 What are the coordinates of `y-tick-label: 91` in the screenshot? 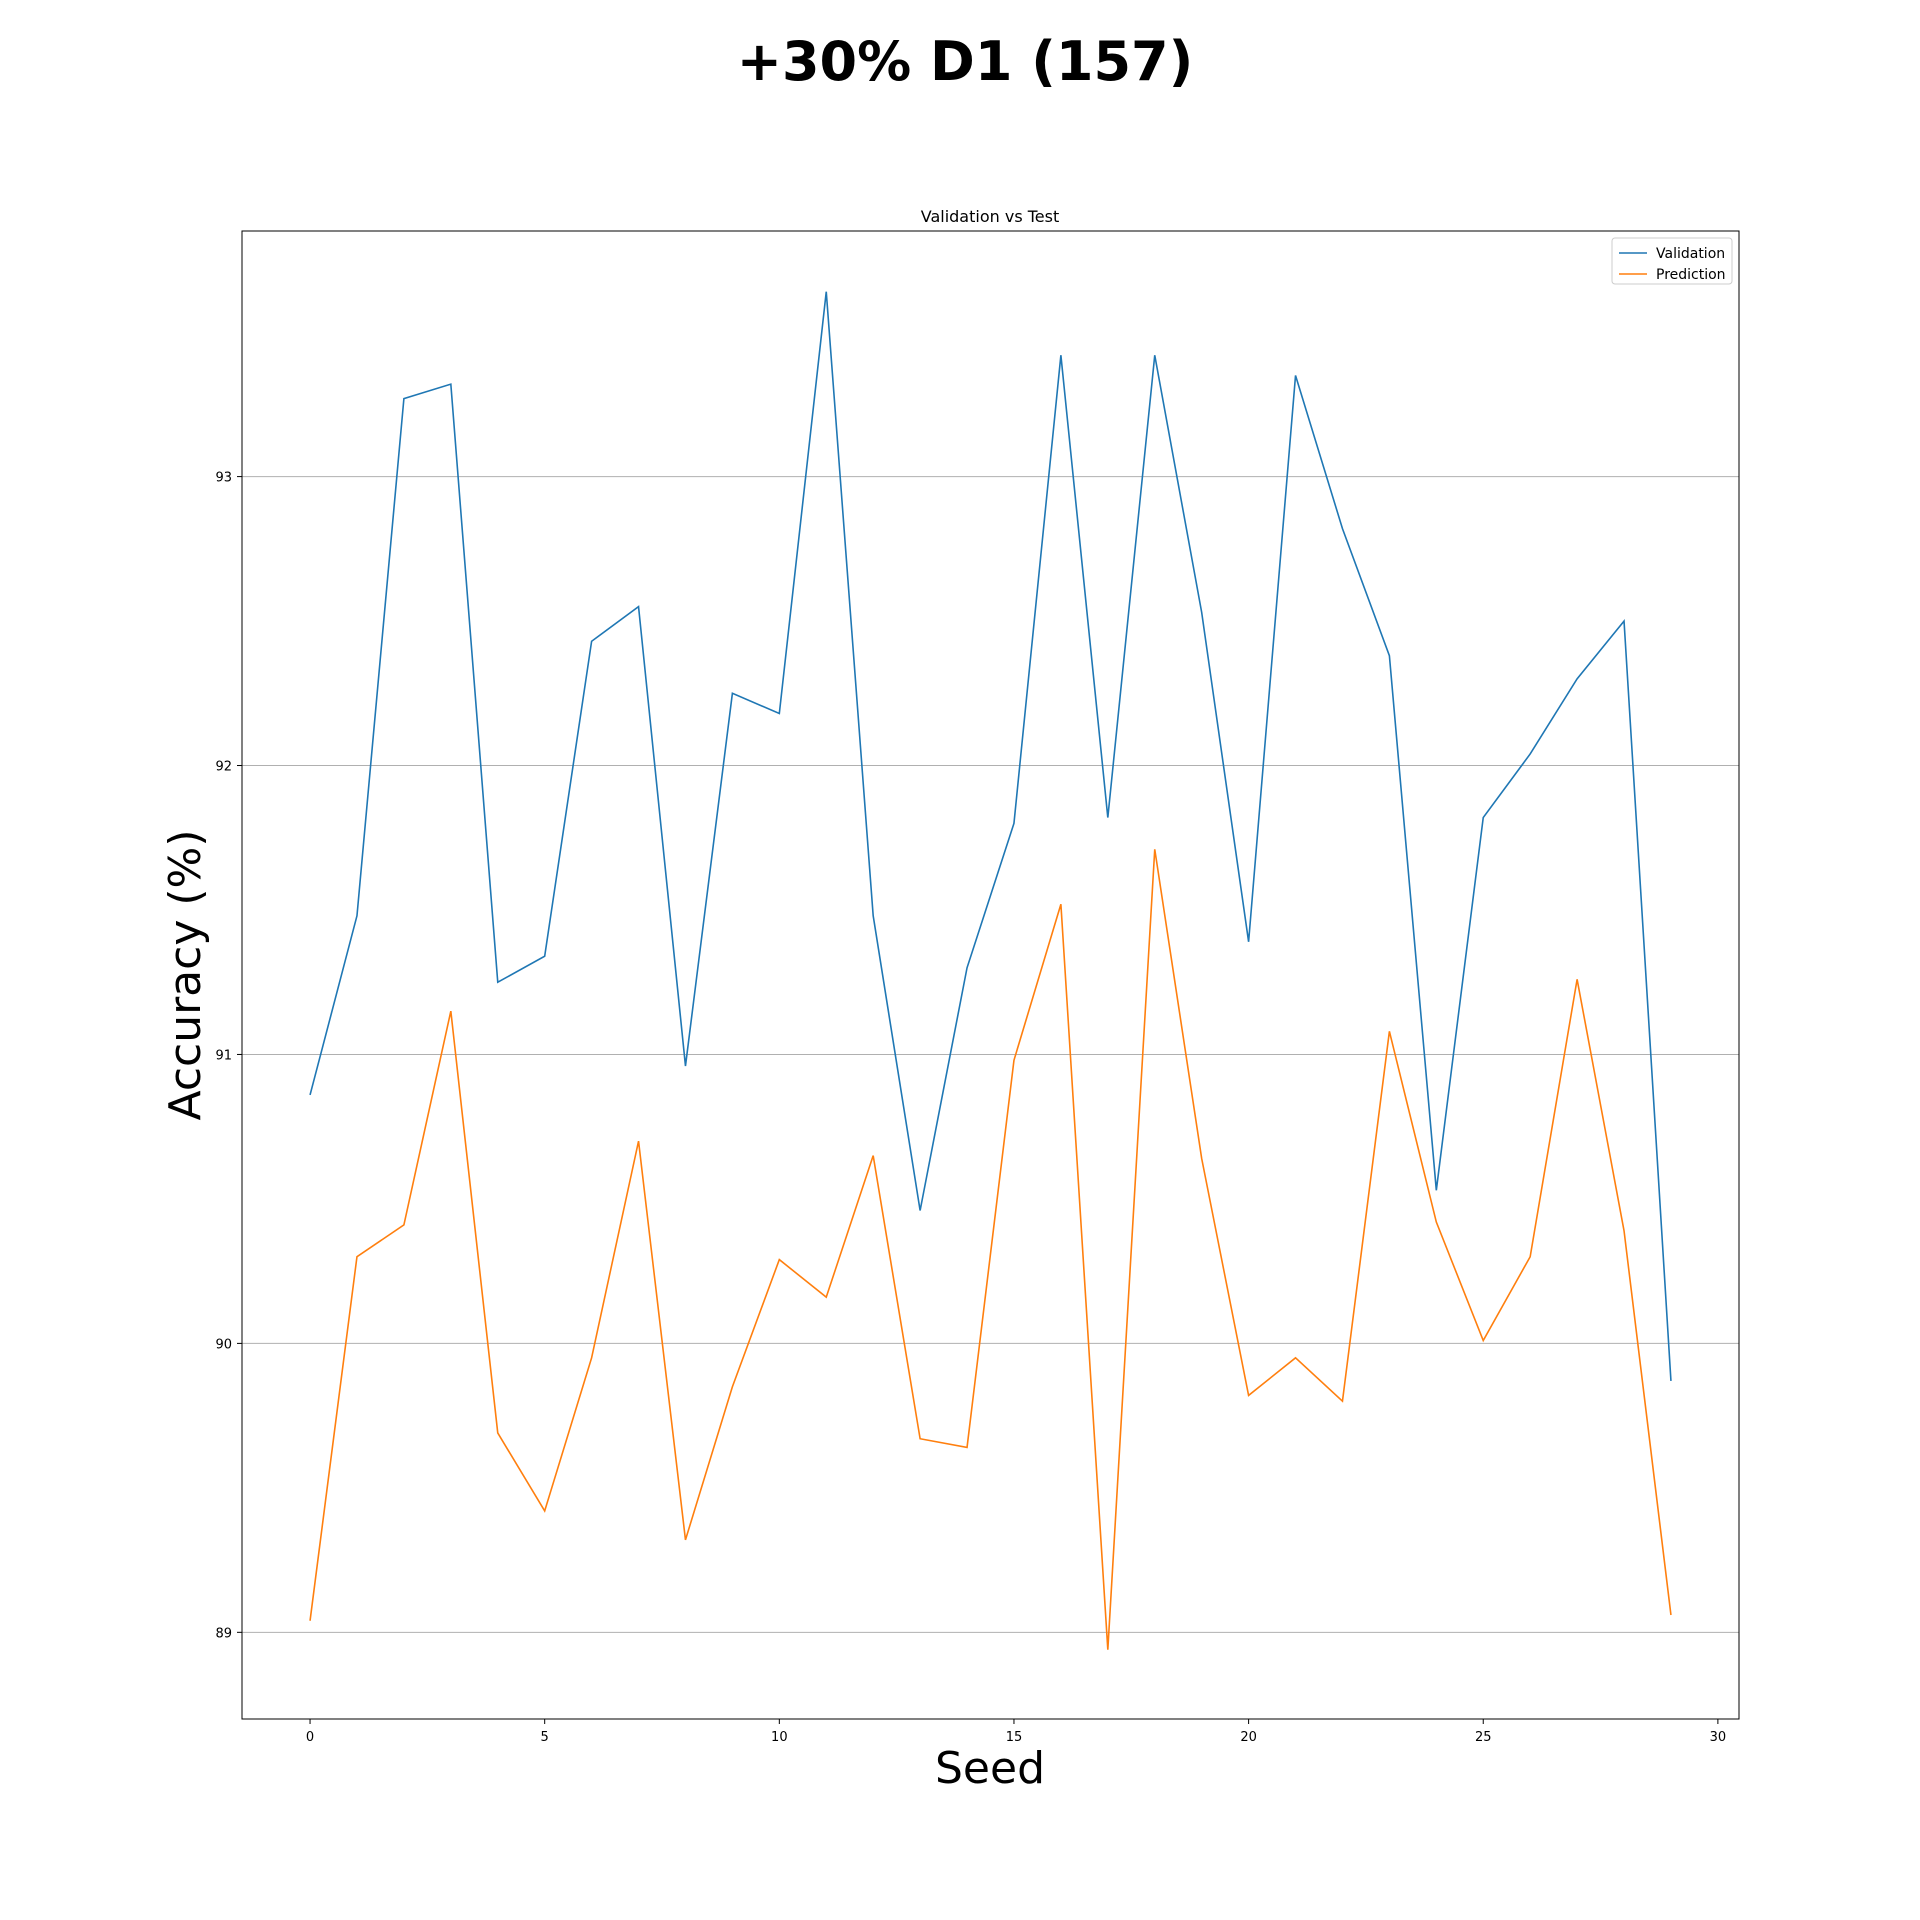 It's located at (223, 1055).